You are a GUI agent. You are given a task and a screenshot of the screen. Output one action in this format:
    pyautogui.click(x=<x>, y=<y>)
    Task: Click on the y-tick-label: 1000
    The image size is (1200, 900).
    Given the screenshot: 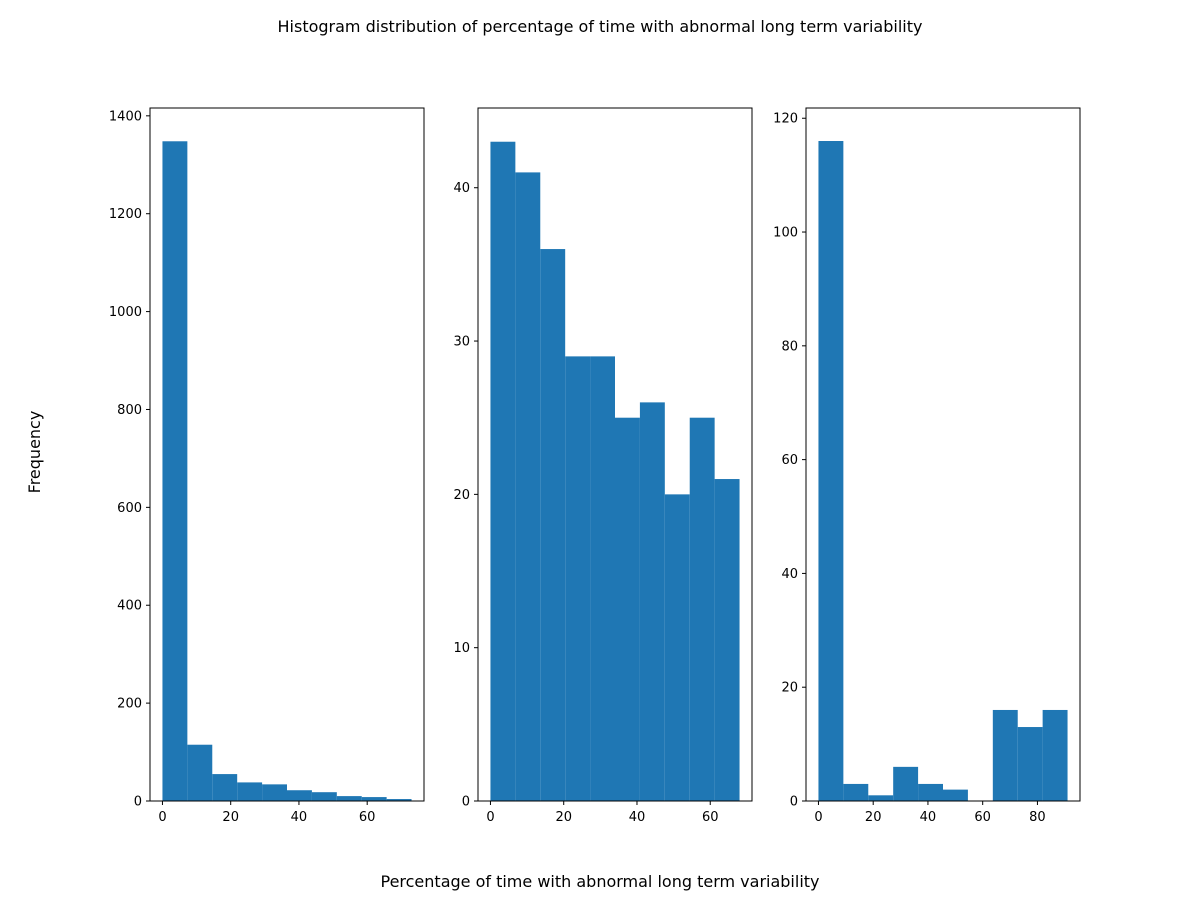 What is the action you would take?
    pyautogui.click(x=125, y=312)
    